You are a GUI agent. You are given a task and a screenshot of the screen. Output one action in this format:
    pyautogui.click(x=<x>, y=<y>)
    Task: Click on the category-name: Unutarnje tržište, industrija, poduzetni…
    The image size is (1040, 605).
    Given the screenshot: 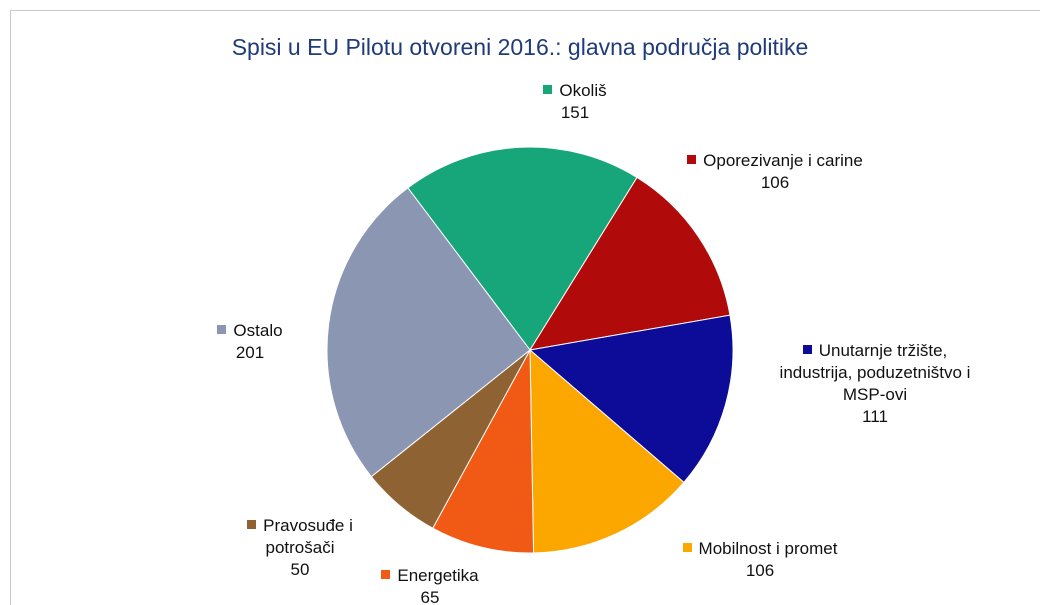 What is the action you would take?
    pyautogui.click(x=875, y=372)
    